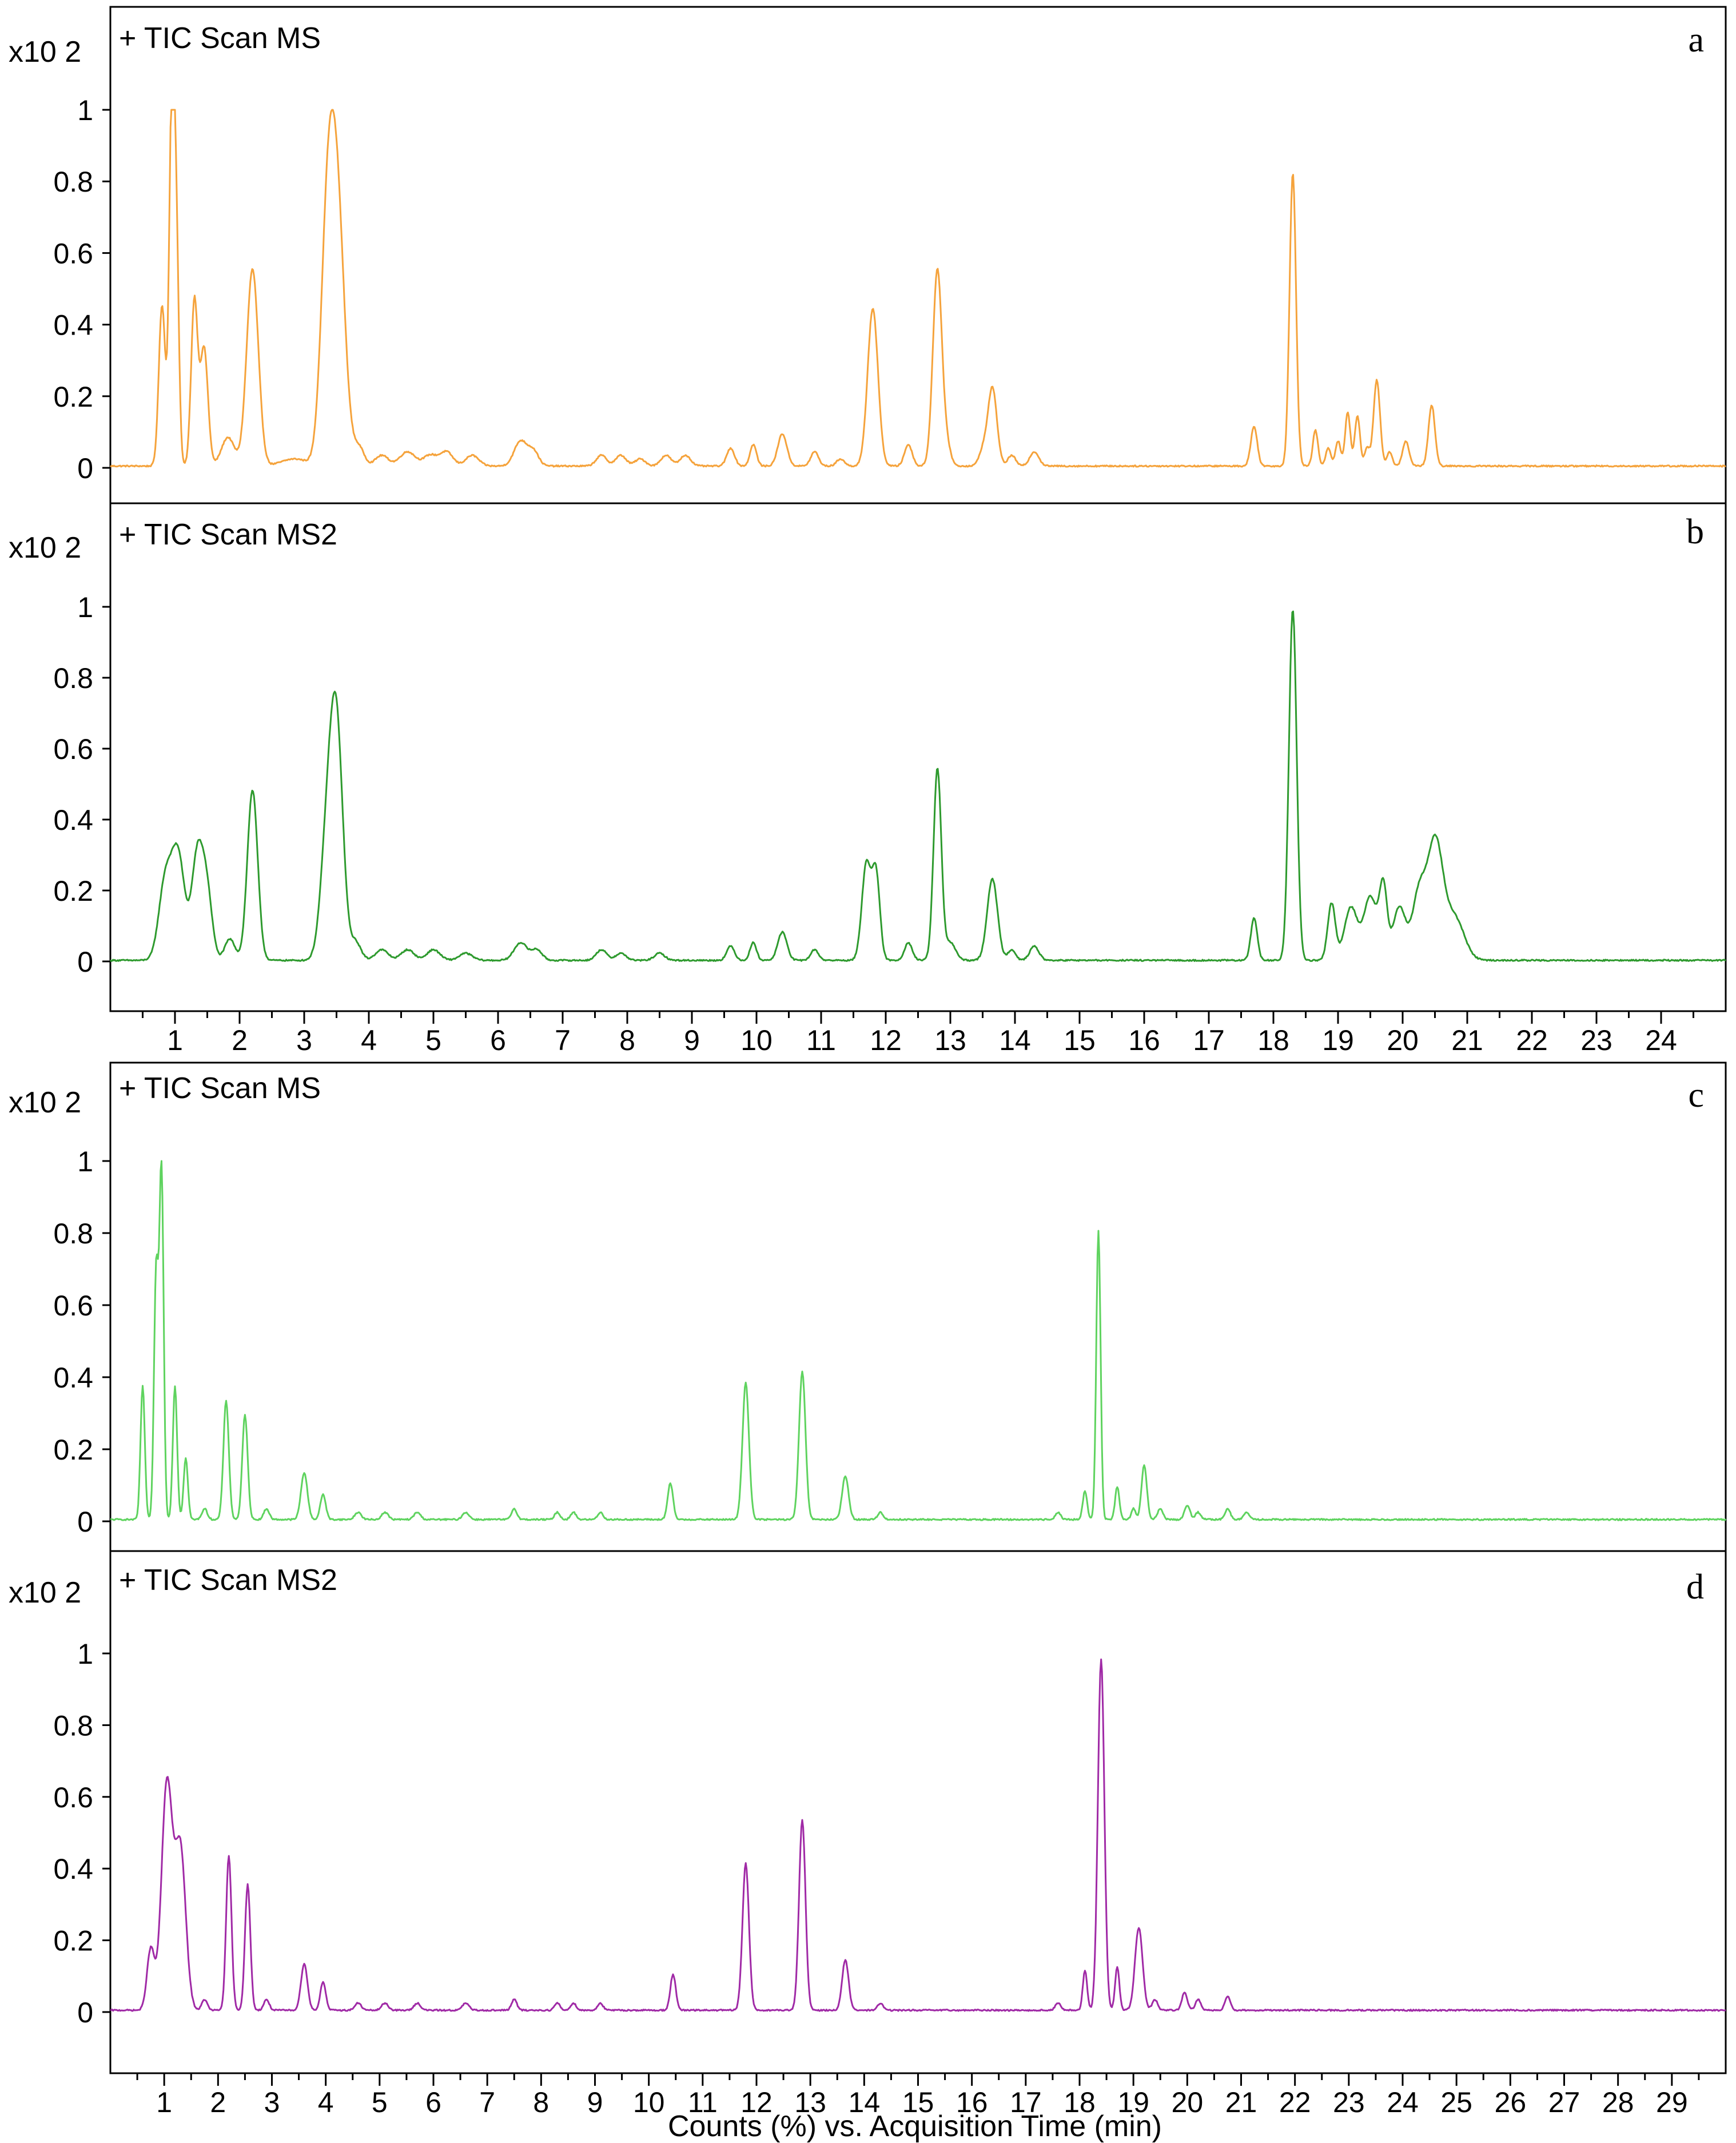  What do you see at coordinates (73, 1941) in the screenshot?
I see `panel-d-ytick-label: 0.2` at bounding box center [73, 1941].